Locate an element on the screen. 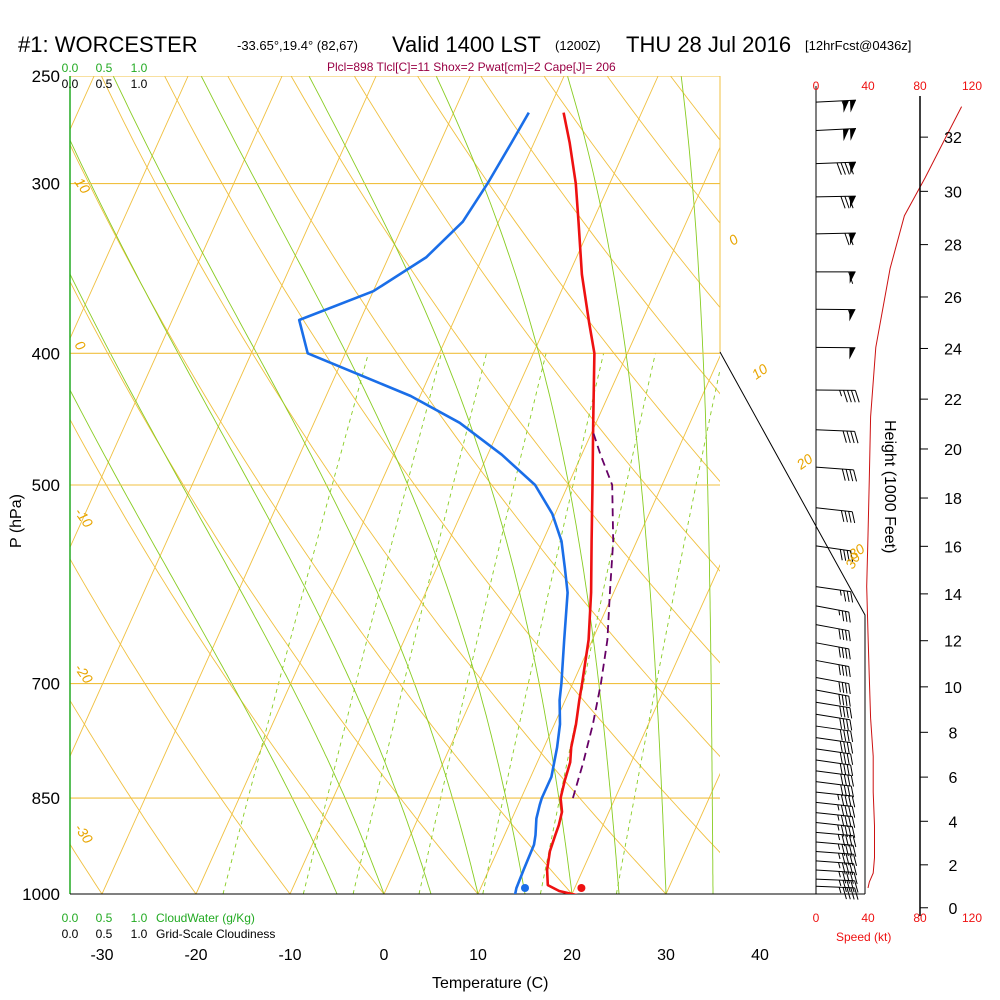 The height and width of the screenshot is (1000, 1000). parcel-profile is located at coordinates (593, 614).